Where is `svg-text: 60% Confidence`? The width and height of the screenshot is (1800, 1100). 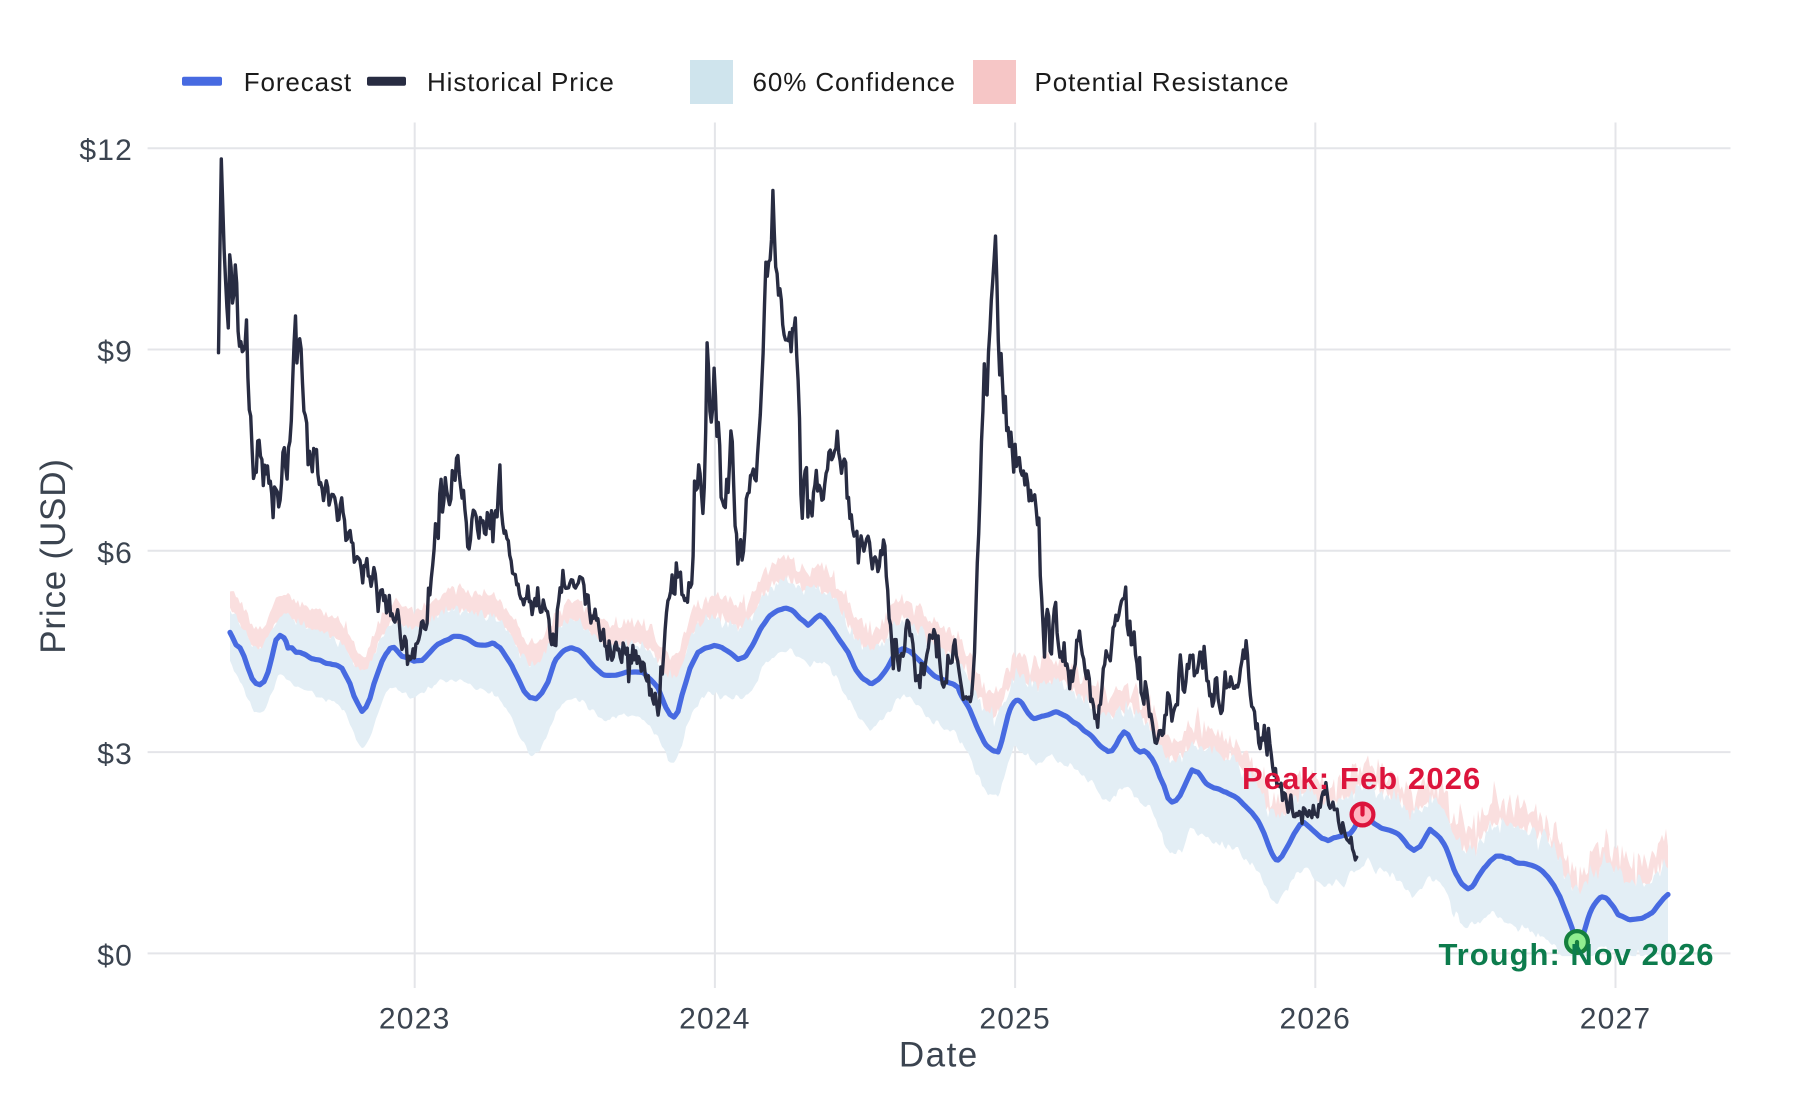 svg-text: 60% Confidence is located at coordinates (854, 82).